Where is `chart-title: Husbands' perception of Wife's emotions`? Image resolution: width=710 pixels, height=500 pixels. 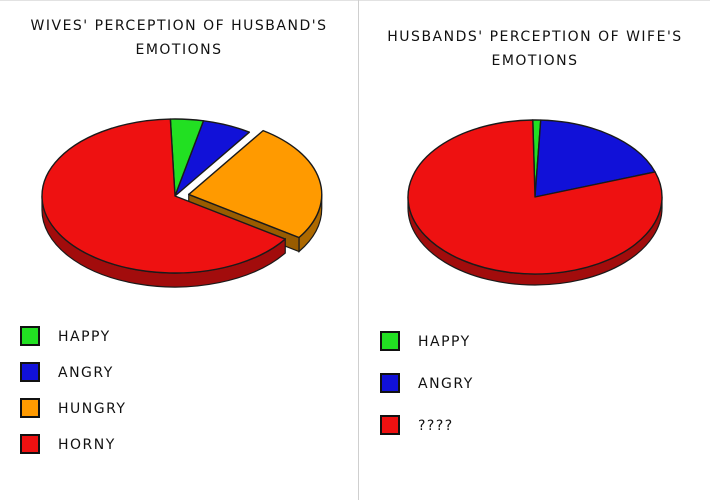
chart-title: Husbands' perception of Wife's emotions is located at coordinates (535, 49).